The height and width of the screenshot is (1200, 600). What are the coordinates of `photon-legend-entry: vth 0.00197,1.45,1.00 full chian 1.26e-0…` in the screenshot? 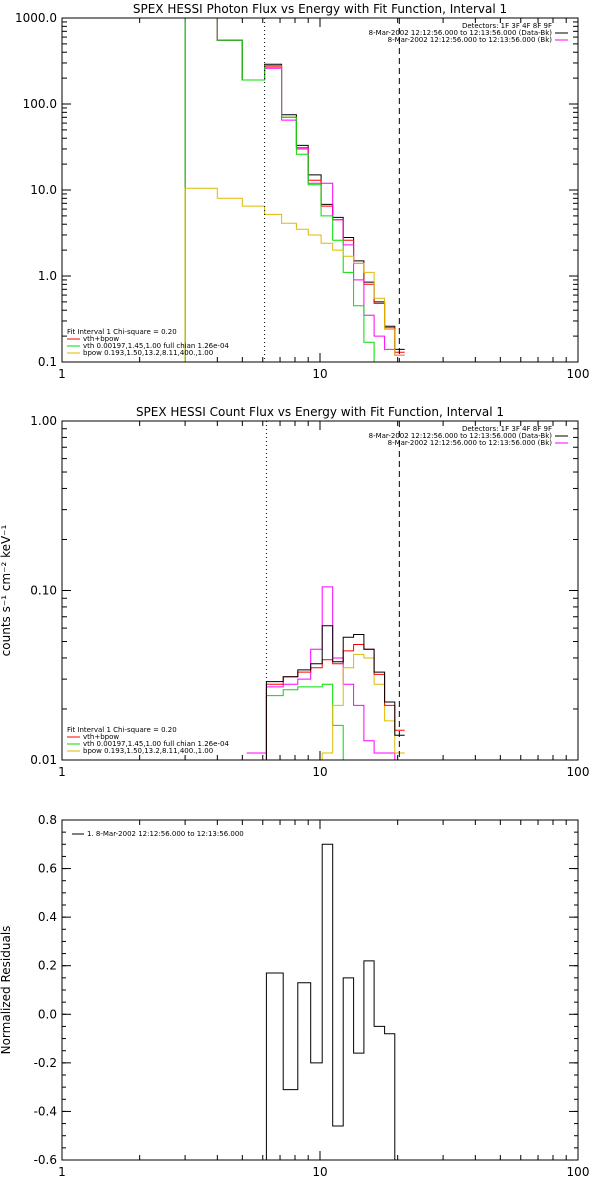 It's located at (156, 346).